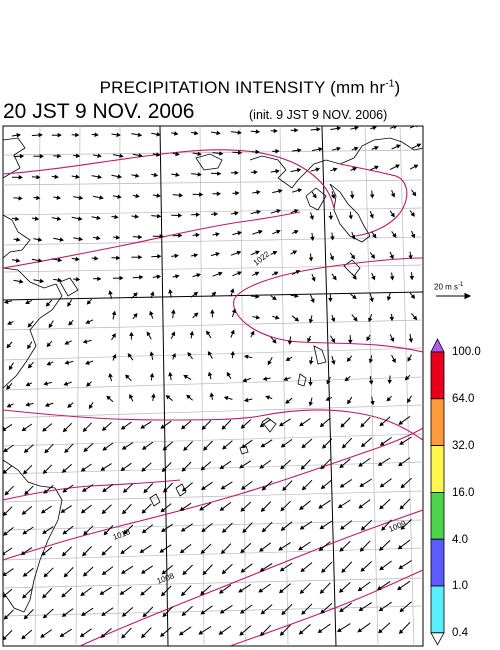 The height and width of the screenshot is (650, 500). I want to click on colorbar-label: 4.0, so click(460, 540).